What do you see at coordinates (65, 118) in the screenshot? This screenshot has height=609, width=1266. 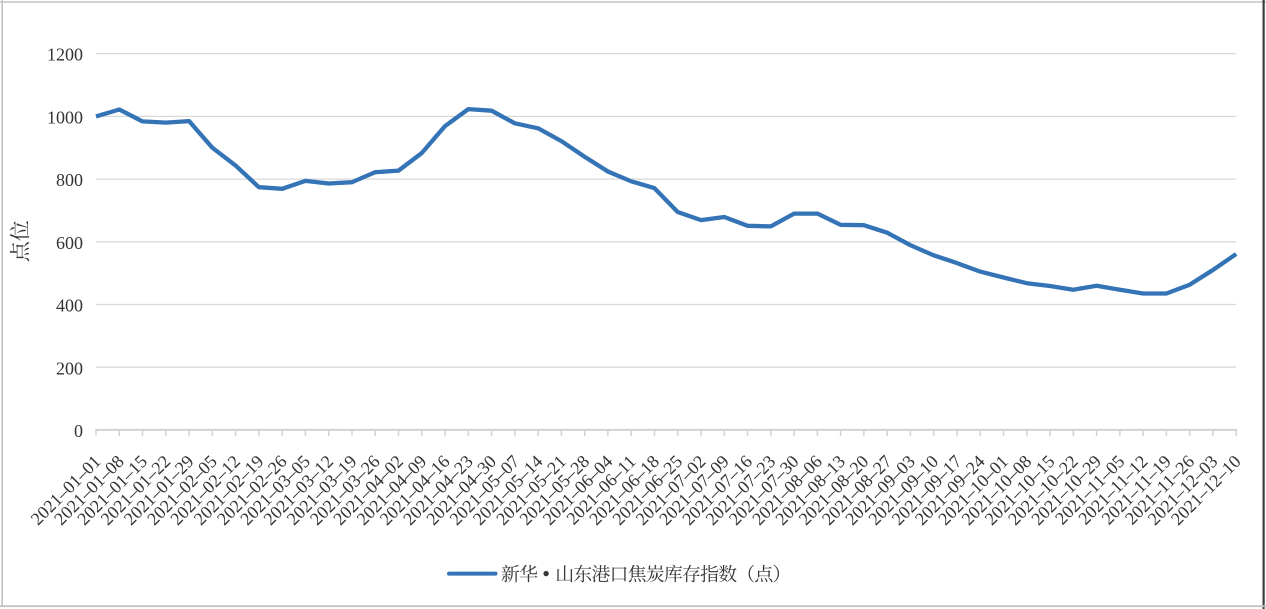 I see `svg-text: 1000` at bounding box center [65, 118].